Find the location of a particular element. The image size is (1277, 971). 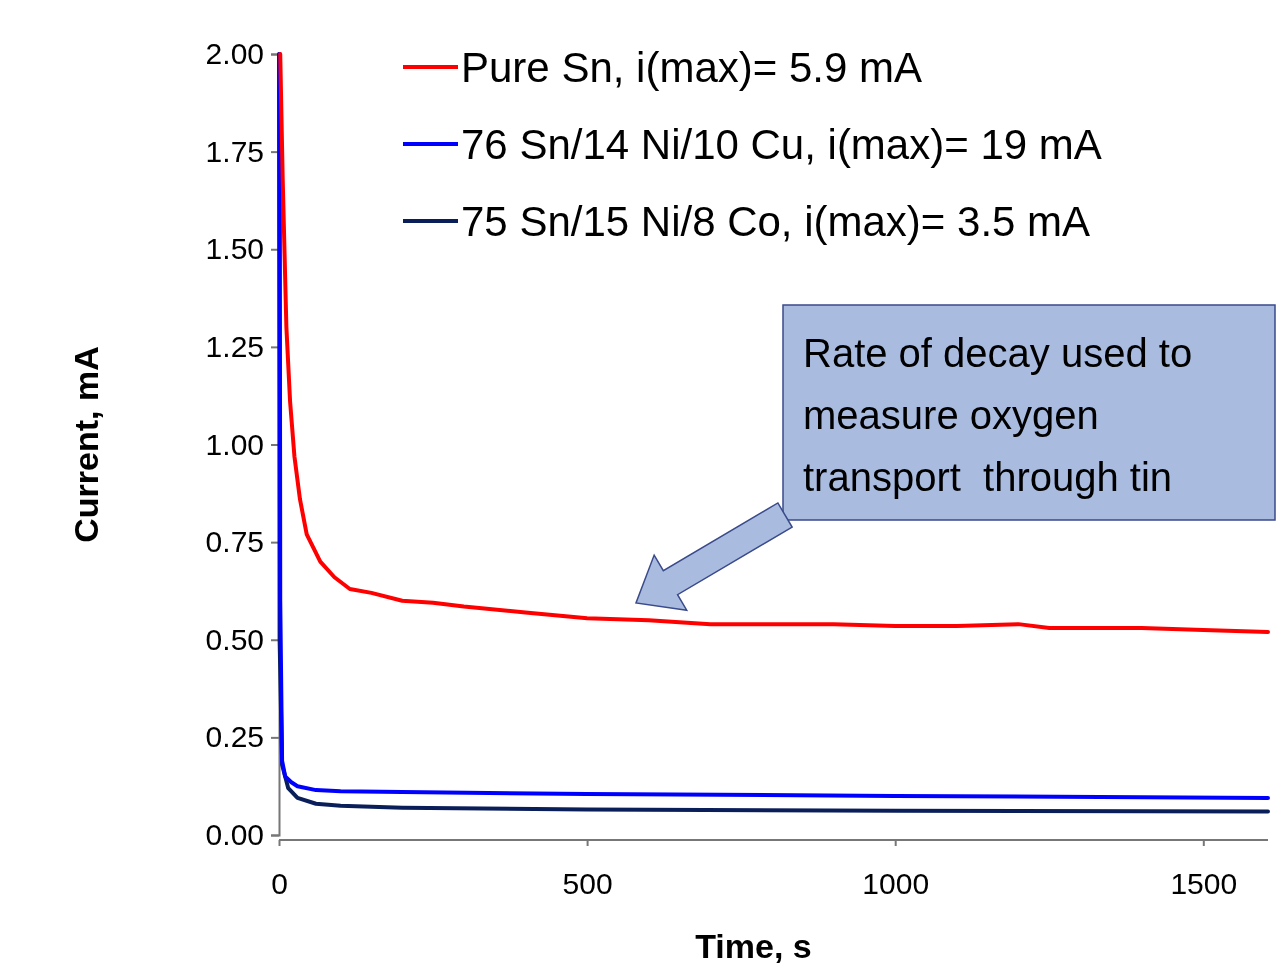

legend-label: Pure Sn, i(max)= 5.9 mA is located at coordinates (691, 67).